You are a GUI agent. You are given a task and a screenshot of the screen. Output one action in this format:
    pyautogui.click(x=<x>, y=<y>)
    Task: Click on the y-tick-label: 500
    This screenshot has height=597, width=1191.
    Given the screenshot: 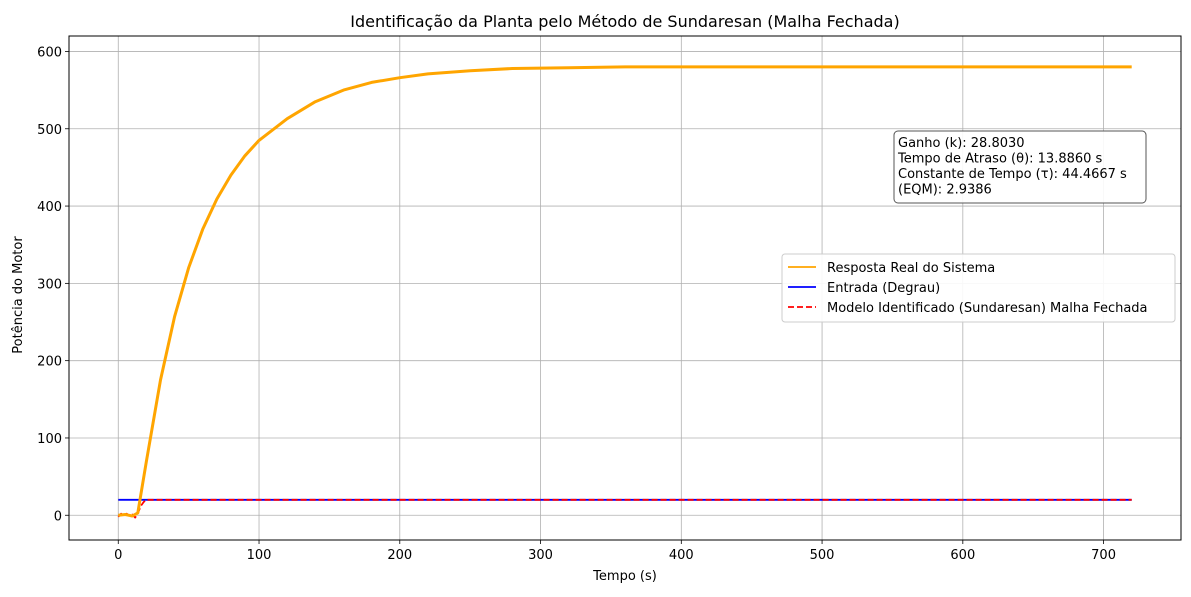 What is the action you would take?
    pyautogui.click(x=49, y=130)
    